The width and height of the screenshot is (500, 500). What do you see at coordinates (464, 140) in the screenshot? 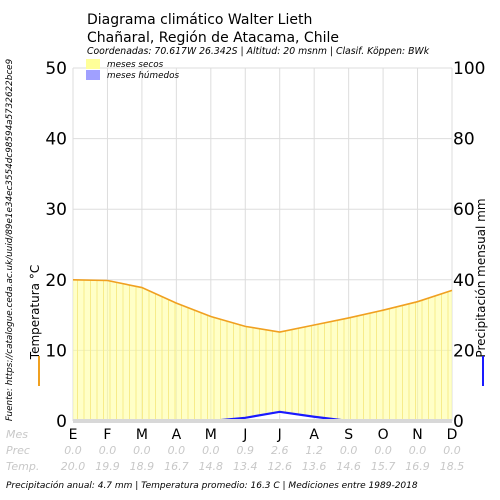
I see `y2-tick-label: 80` at bounding box center [464, 140].